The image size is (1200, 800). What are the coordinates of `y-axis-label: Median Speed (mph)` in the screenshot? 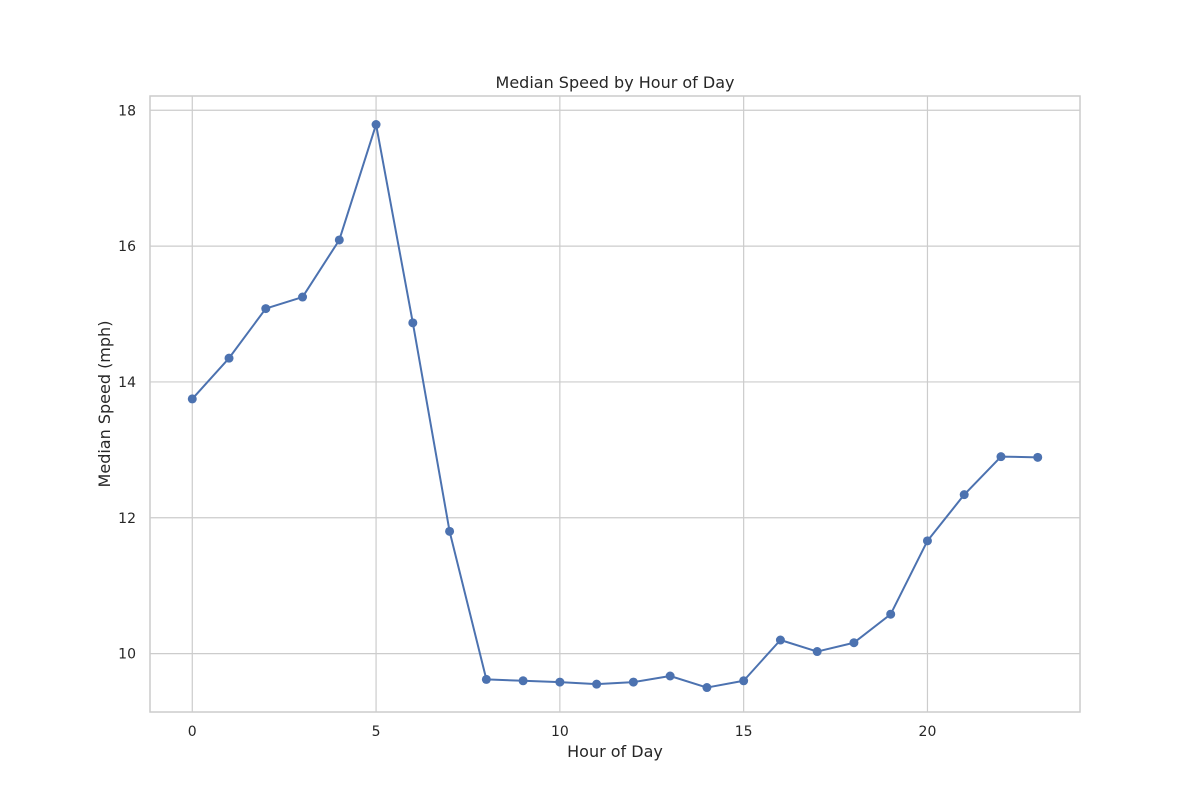 It's located at (104, 404).